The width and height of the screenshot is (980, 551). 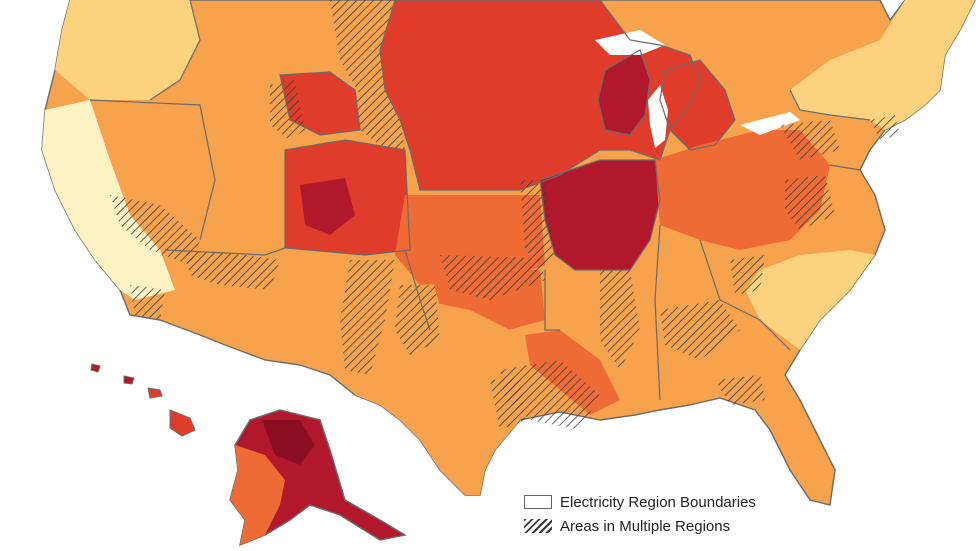 What do you see at coordinates (367, 317) in the screenshot?
I see `hatch-area-new-mexico` at bounding box center [367, 317].